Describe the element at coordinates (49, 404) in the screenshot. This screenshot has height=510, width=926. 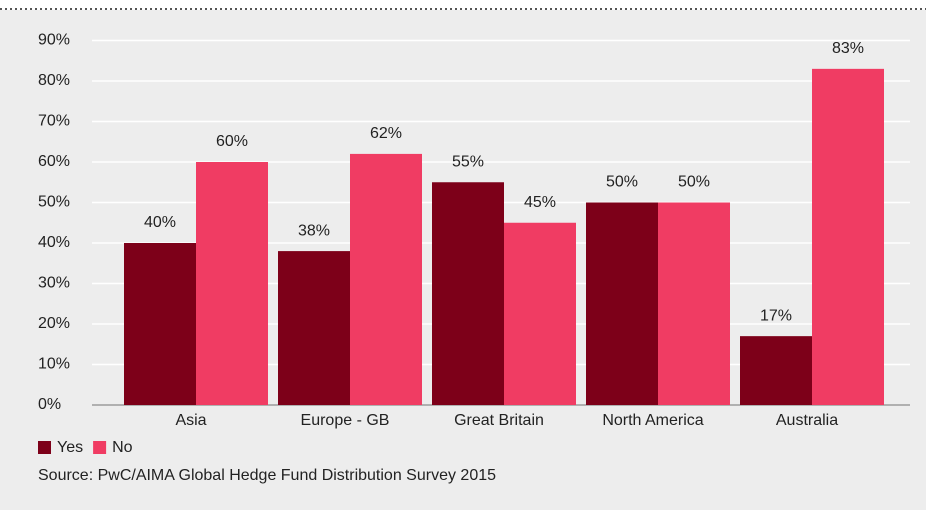
I see `y-tick-label: 0%` at that location.